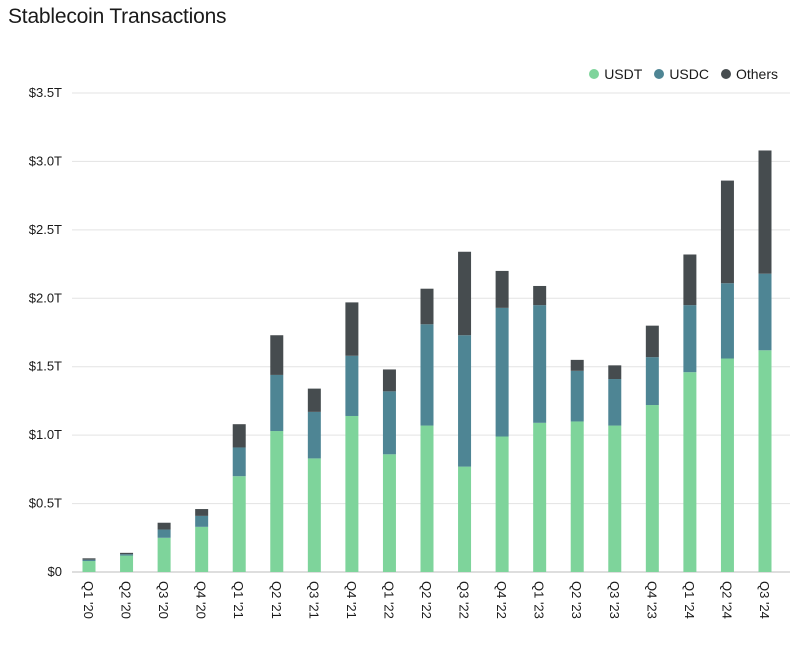 This screenshot has width=800, height=650. Describe the element at coordinates (726, 600) in the screenshot. I see `x-tick-label: Q2 '24` at that location.